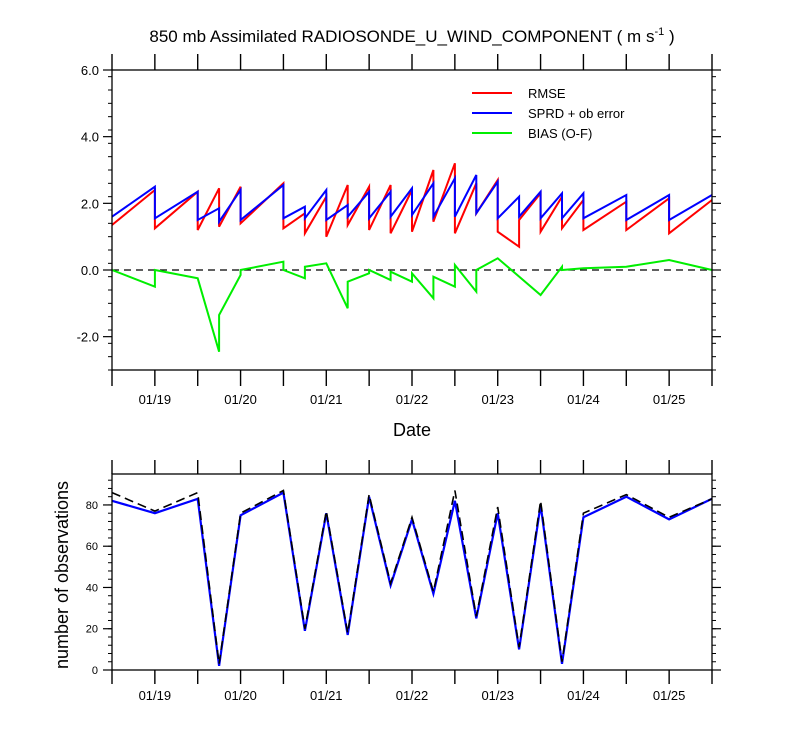 The height and width of the screenshot is (750, 800). What do you see at coordinates (88, 337) in the screenshot?
I see `y-tick-label: -2.0` at bounding box center [88, 337].